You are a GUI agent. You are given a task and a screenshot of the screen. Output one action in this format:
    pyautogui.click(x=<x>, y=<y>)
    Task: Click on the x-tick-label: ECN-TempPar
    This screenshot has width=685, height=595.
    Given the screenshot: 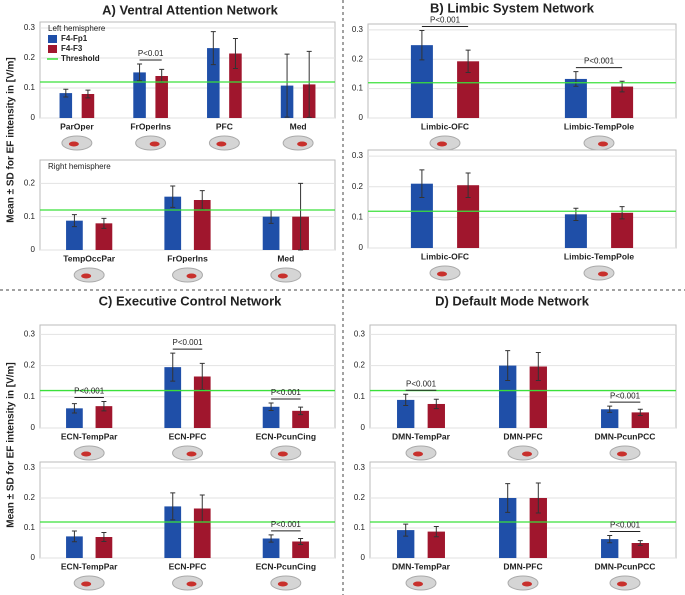 What is the action you would take?
    pyautogui.click(x=89, y=566)
    